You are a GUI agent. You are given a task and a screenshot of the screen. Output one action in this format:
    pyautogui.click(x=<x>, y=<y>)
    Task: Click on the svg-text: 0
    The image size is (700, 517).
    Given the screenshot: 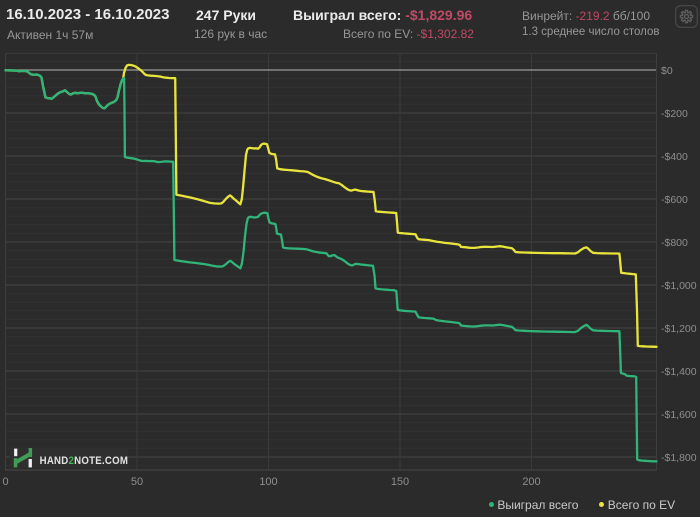 What is the action you would take?
    pyautogui.click(x=5, y=482)
    